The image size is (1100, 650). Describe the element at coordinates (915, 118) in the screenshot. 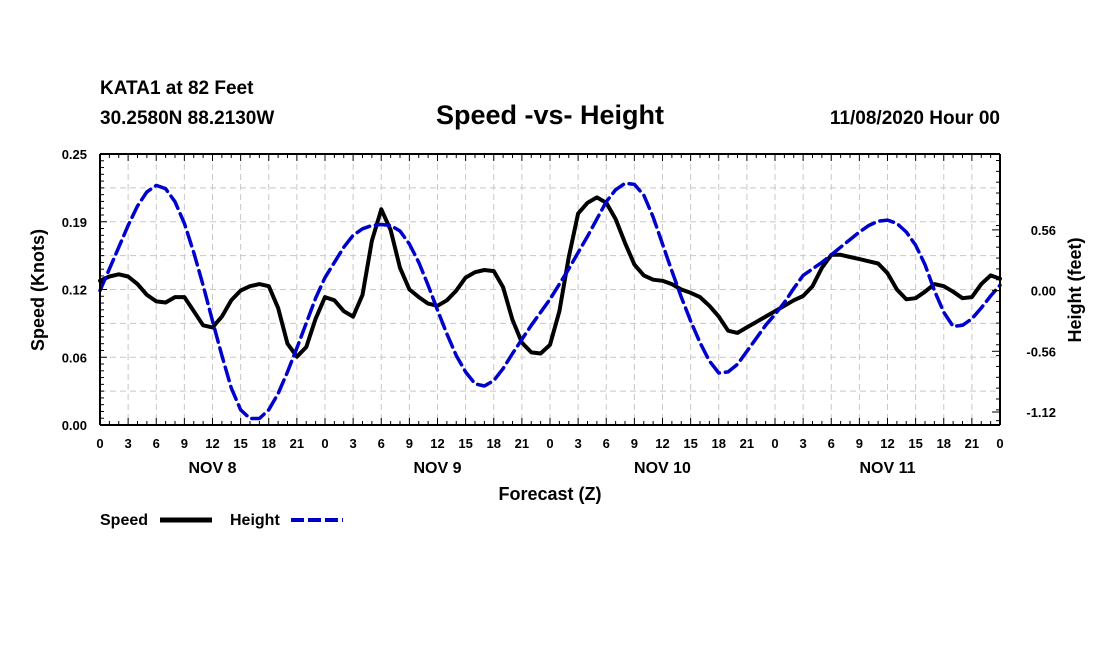

I see `run-time-label: 11/08/2020 Hour 00` at that location.